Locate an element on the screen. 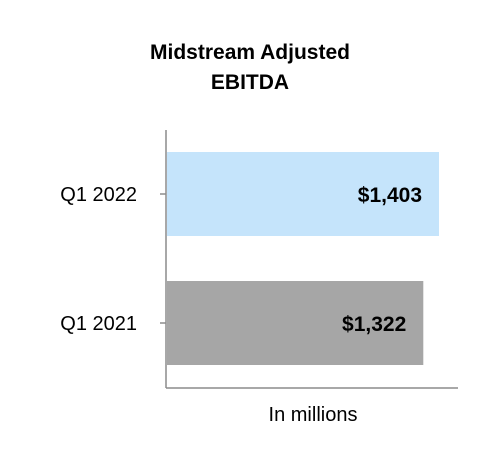 This screenshot has height=468, width=500. data-label-q1-2022: $1,403 is located at coordinates (390, 195).